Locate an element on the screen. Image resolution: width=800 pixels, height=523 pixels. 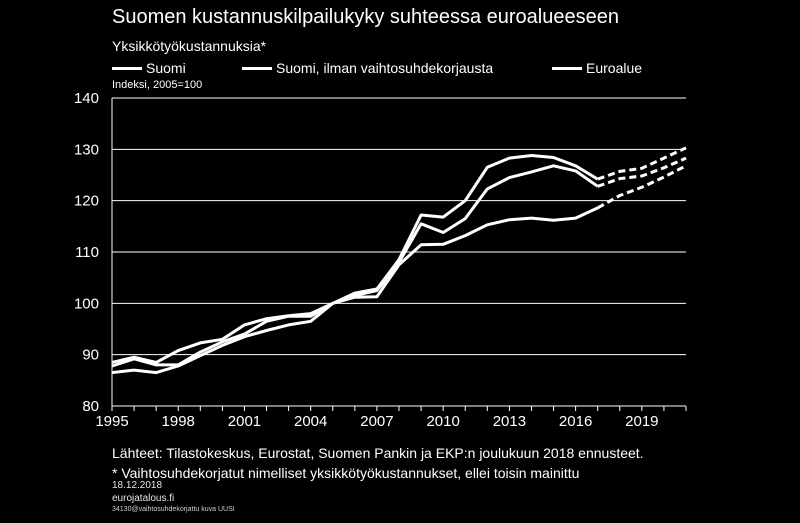
y-tick-label: 110 is located at coordinates (87, 252).